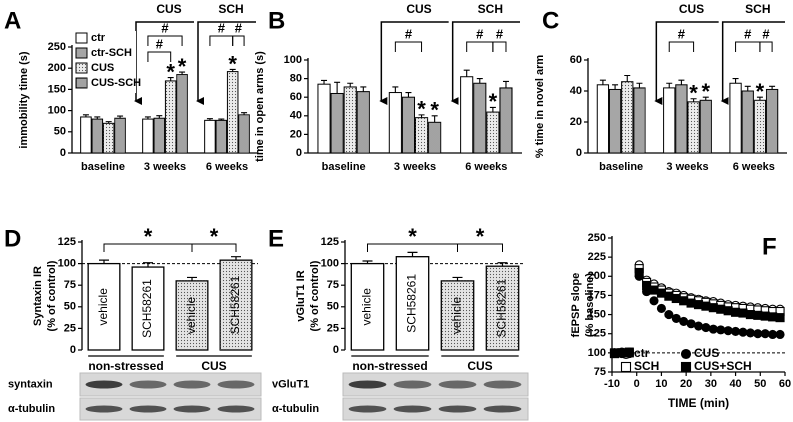 This screenshot has width=793, height=422. What do you see at coordinates (661, 384) in the screenshot?
I see `x-tick-label: 10` at bounding box center [661, 384].